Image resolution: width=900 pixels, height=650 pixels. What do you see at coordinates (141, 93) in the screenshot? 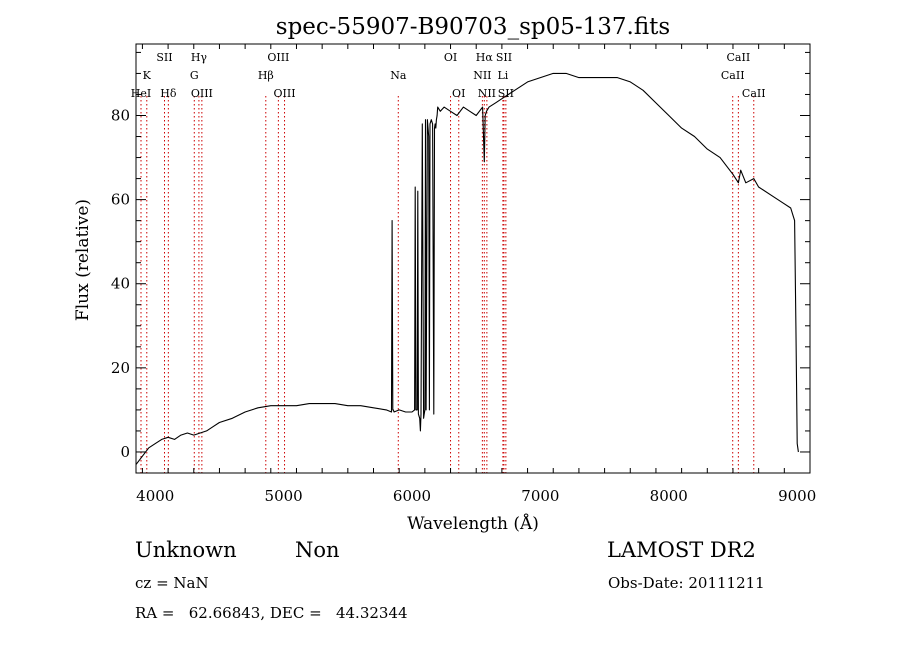
I see `line-marker-label-0: HeI` at bounding box center [141, 93].